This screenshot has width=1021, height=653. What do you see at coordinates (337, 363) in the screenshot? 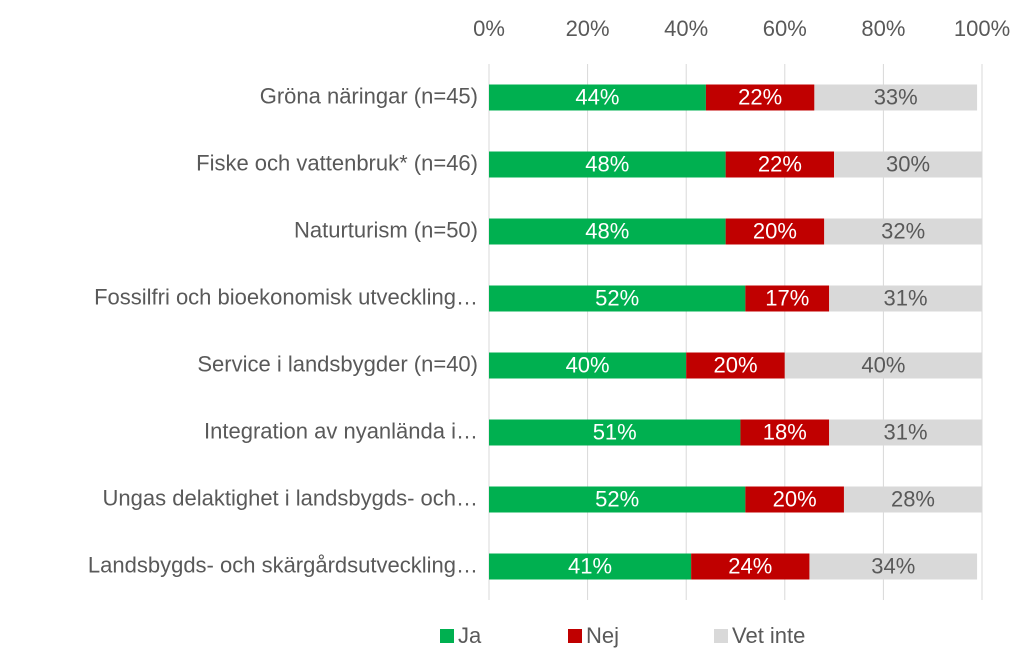
I see `y-tick-label: Service i landsbygder (n=40)` at bounding box center [337, 363].